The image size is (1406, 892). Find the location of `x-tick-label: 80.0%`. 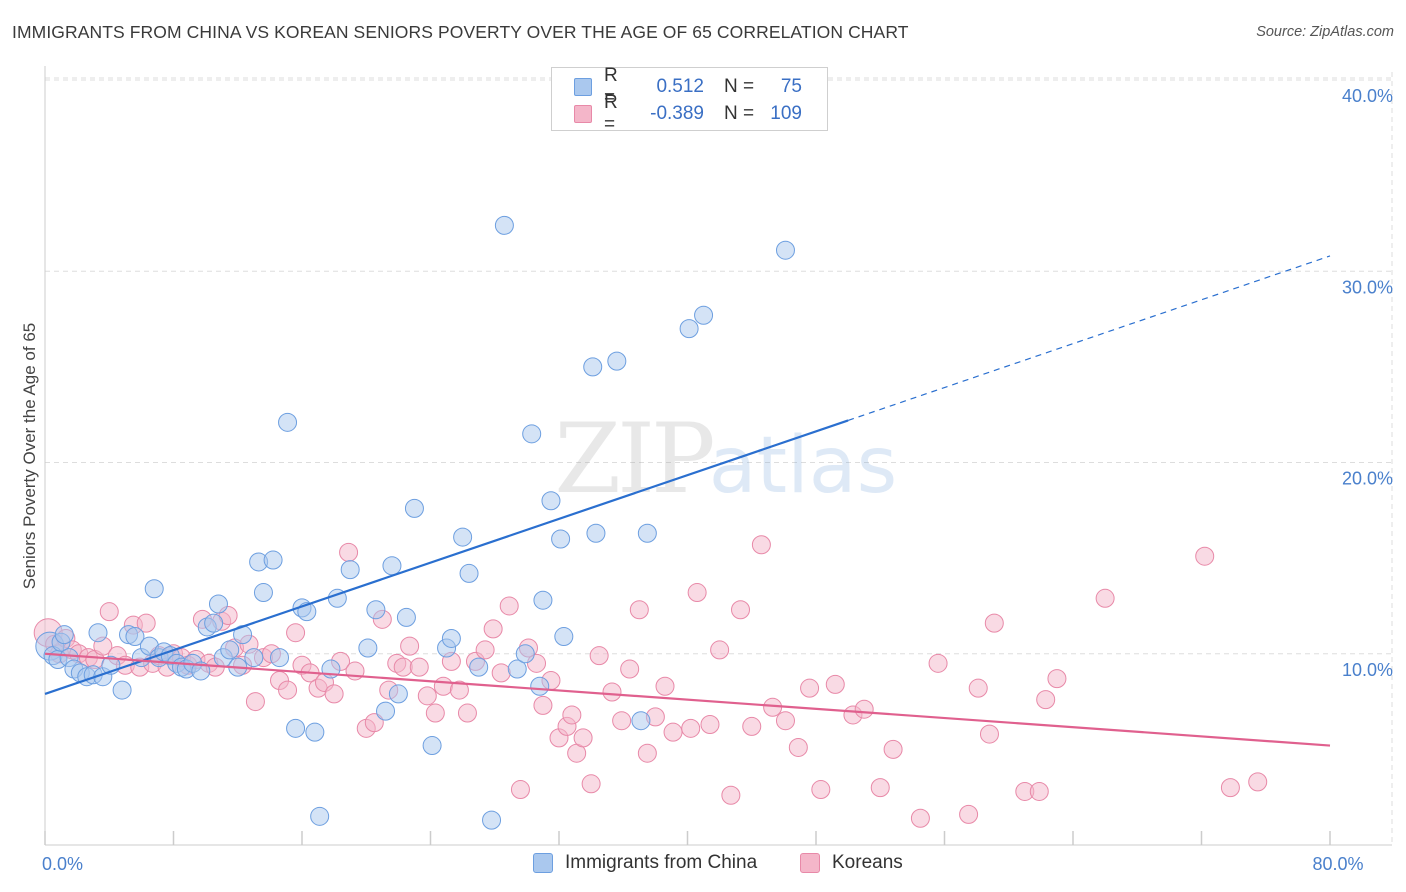

x-tick-label: 80.0% is located at coordinates (1337, 864).